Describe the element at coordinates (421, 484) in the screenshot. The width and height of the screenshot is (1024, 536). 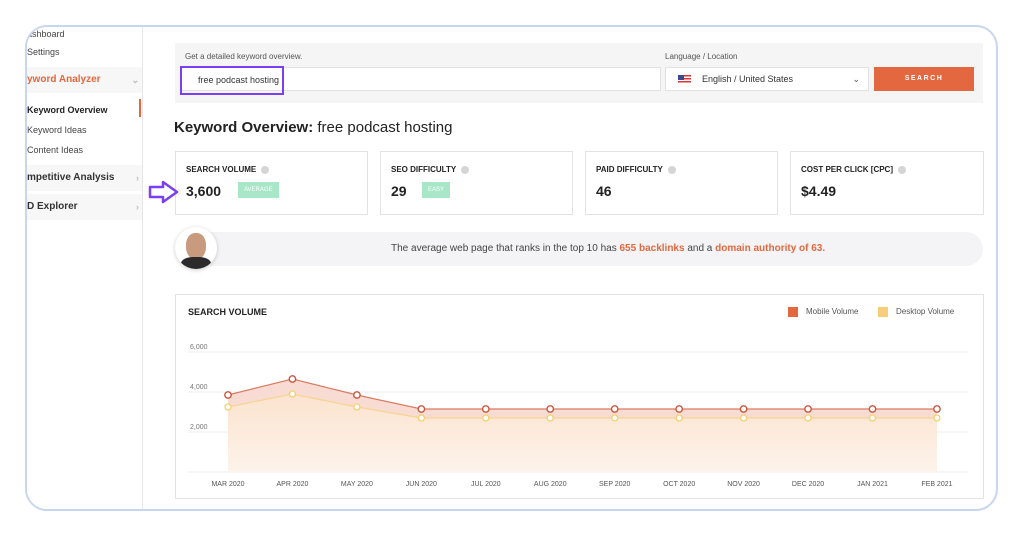
I see `x-tick-label: JUN 2020` at that location.